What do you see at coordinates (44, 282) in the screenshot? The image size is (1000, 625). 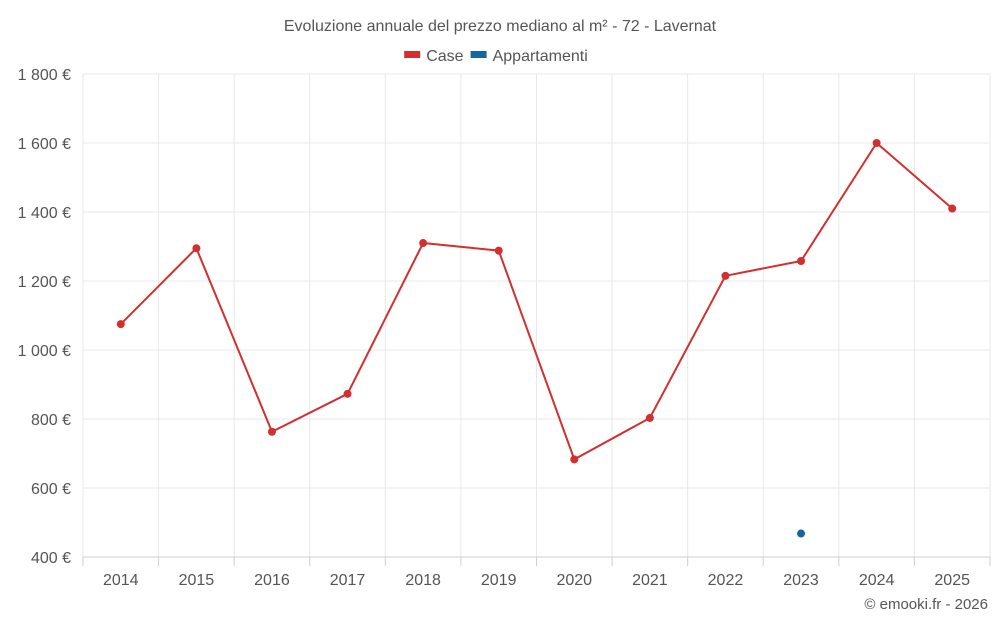 I see `y-tick-label: 1 200 €` at bounding box center [44, 282].